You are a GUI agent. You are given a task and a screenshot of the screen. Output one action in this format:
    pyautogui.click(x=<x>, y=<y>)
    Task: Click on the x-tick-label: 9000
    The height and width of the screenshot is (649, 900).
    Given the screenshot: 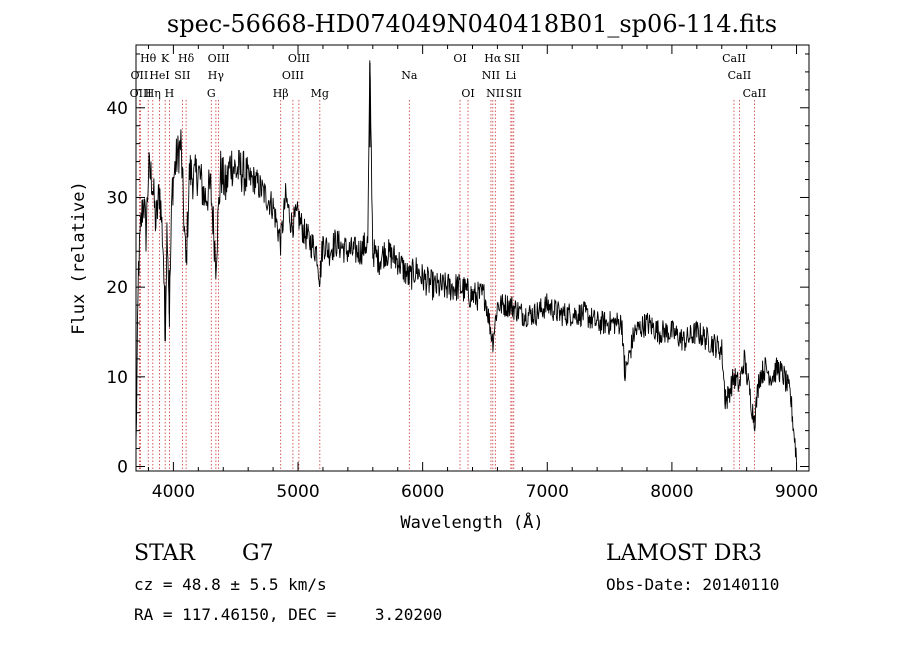 What is the action you would take?
    pyautogui.click(x=796, y=492)
    